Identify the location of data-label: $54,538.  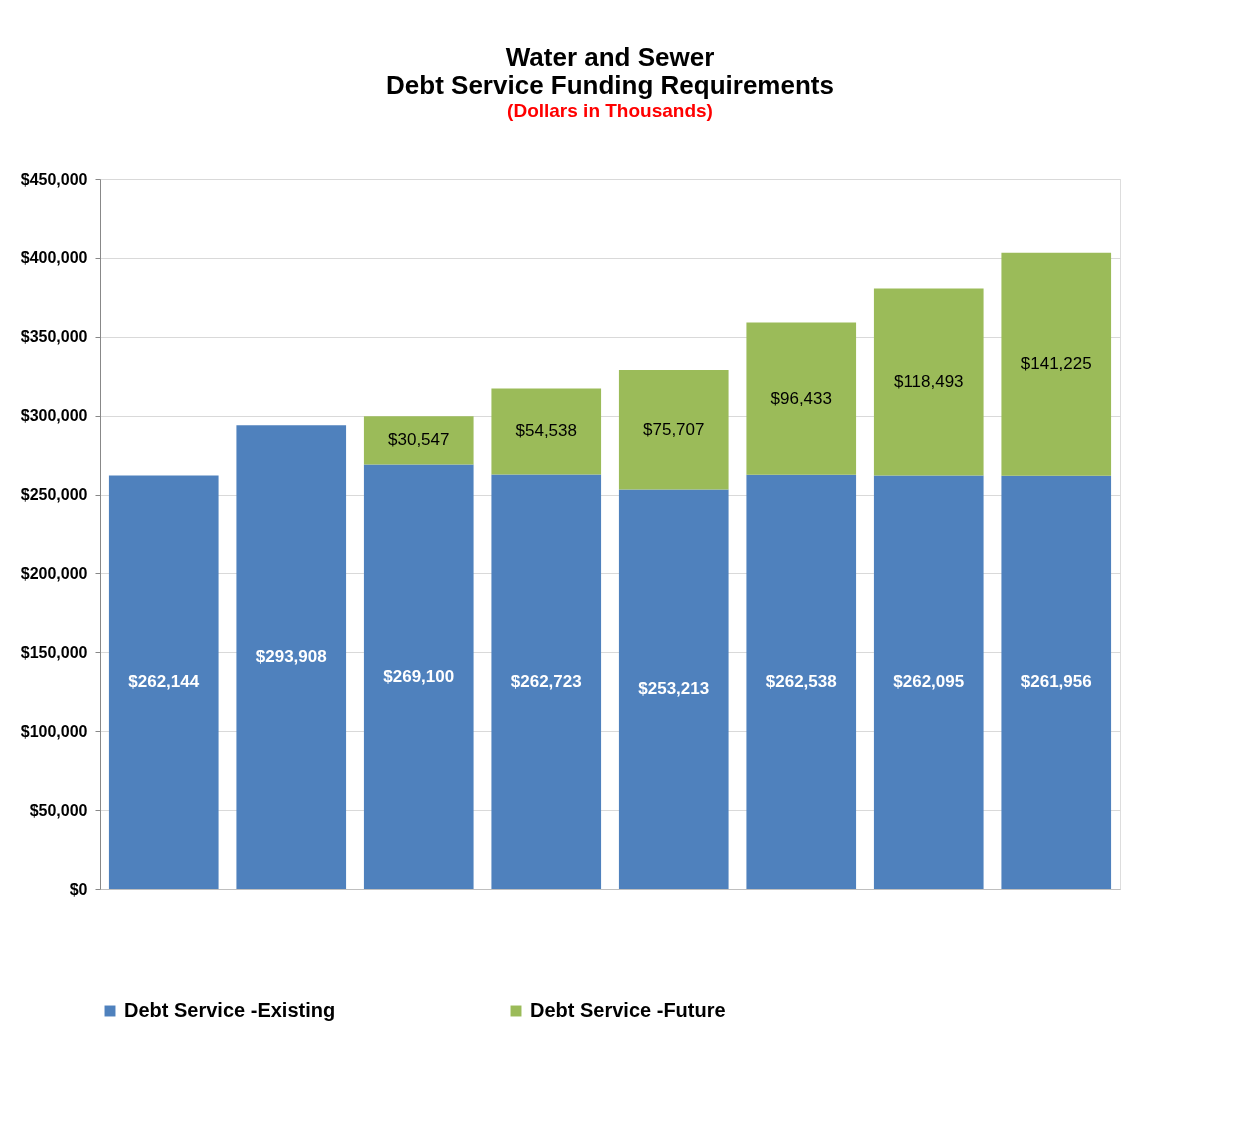
(546, 431).